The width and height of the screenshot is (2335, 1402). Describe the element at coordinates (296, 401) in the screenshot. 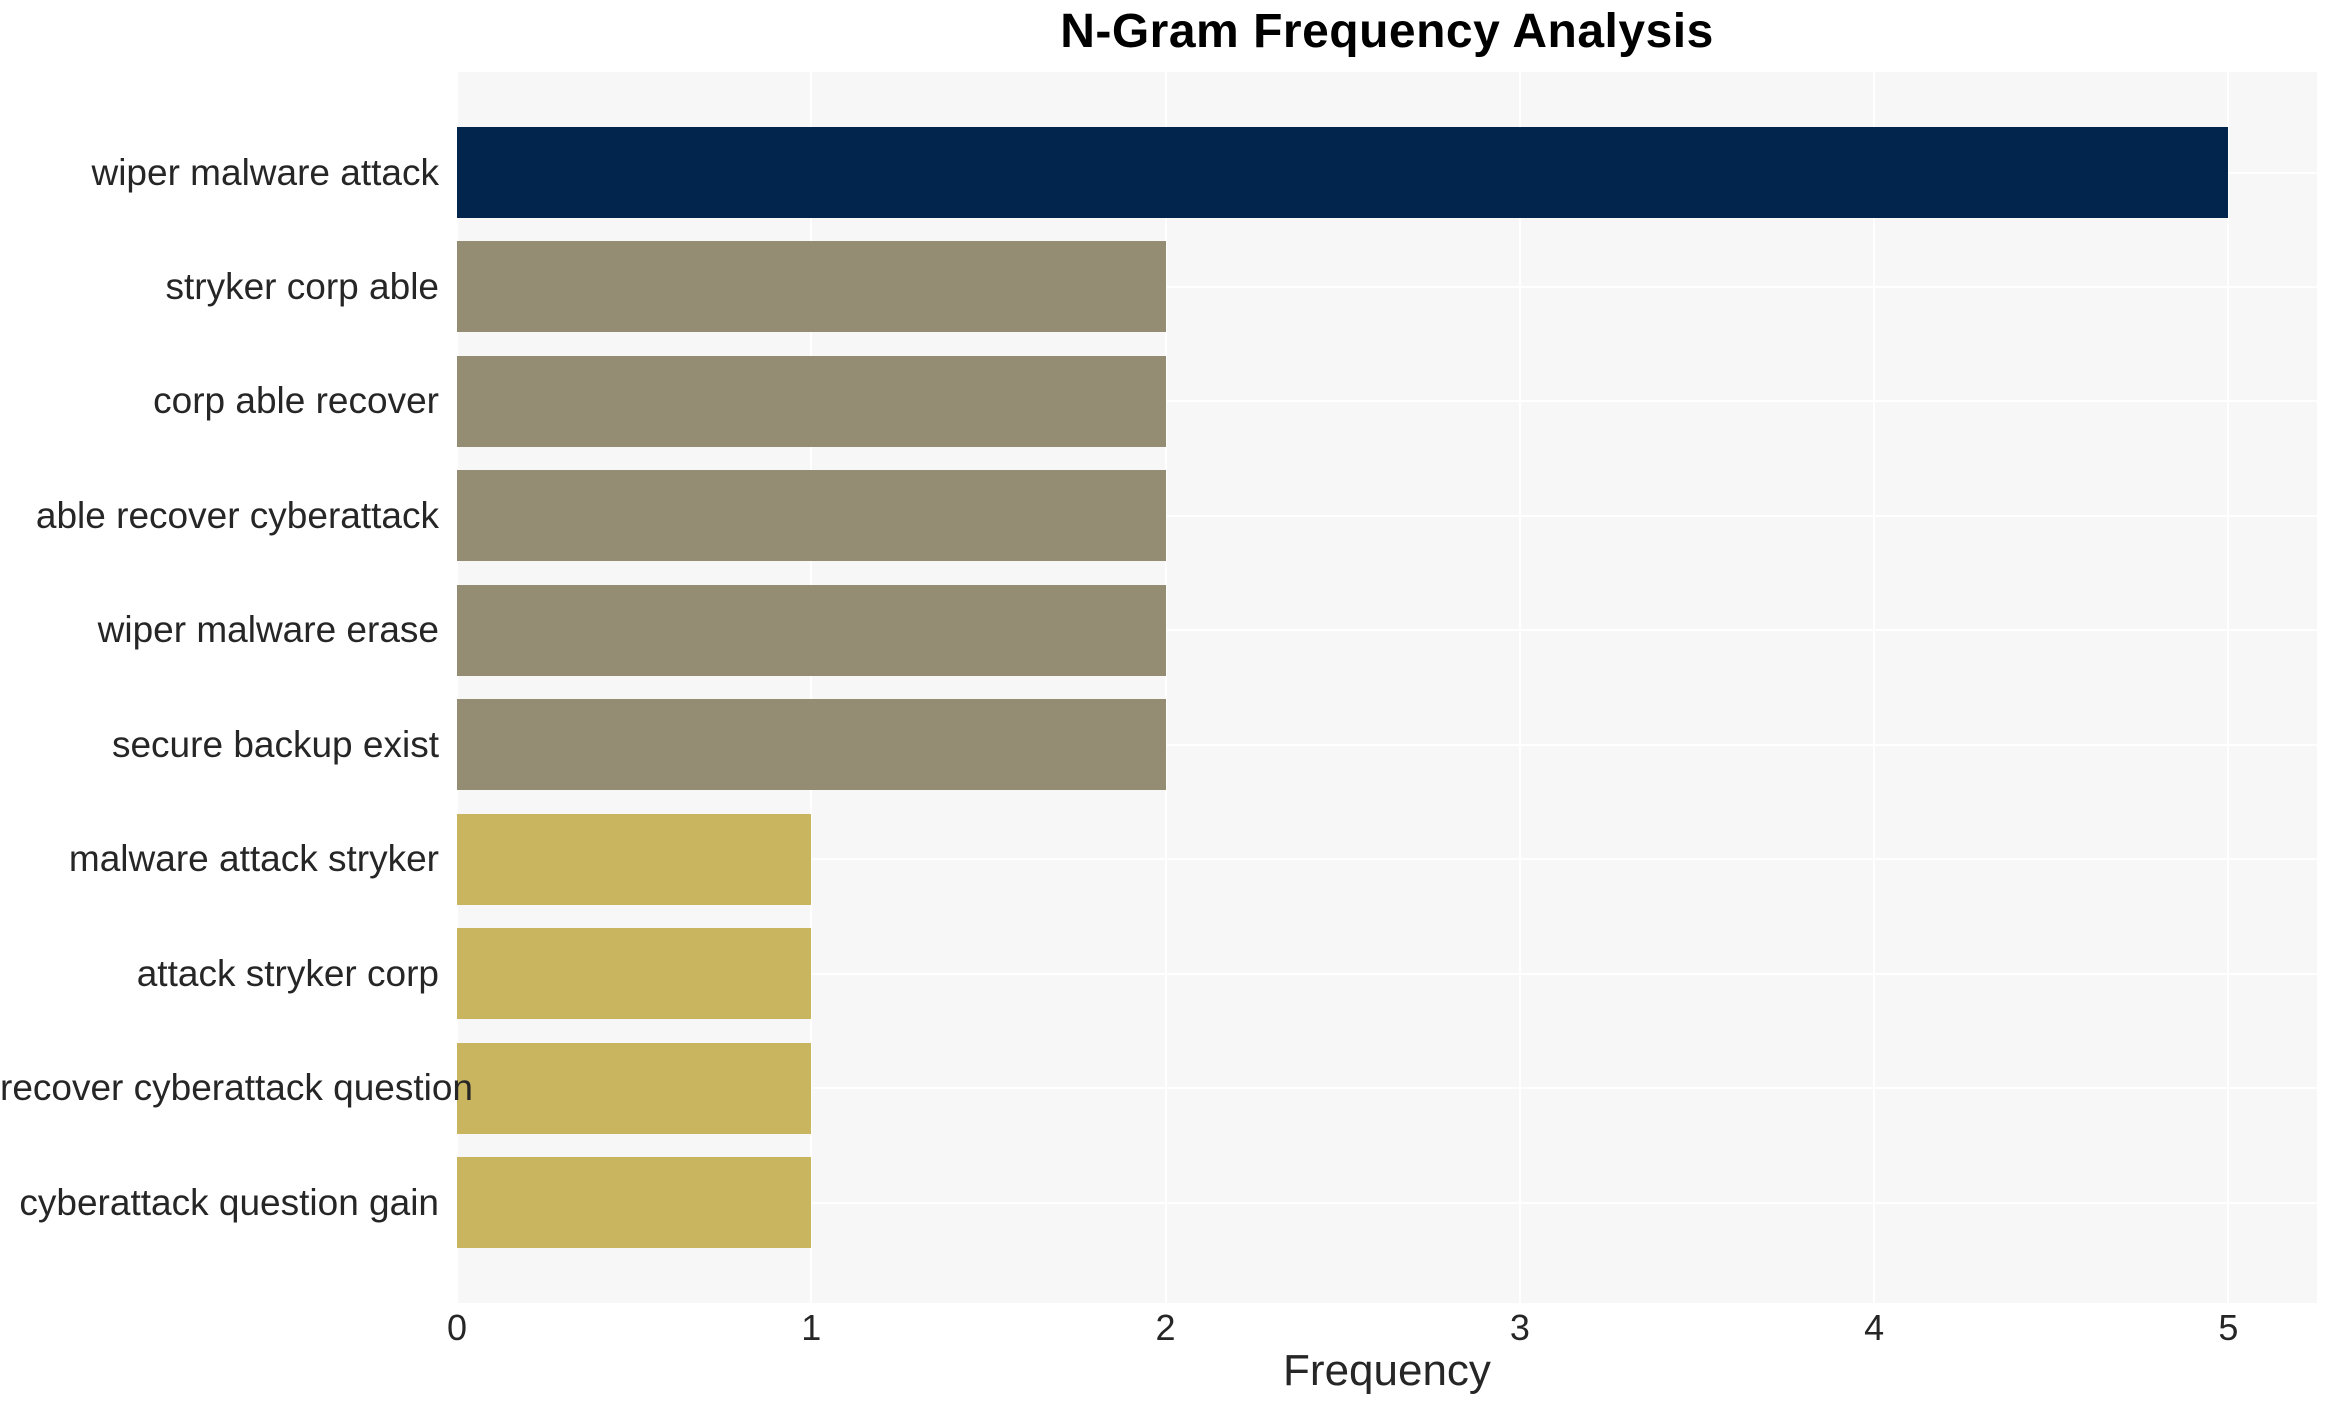

I see `y-axis-label: corp able recover` at that location.